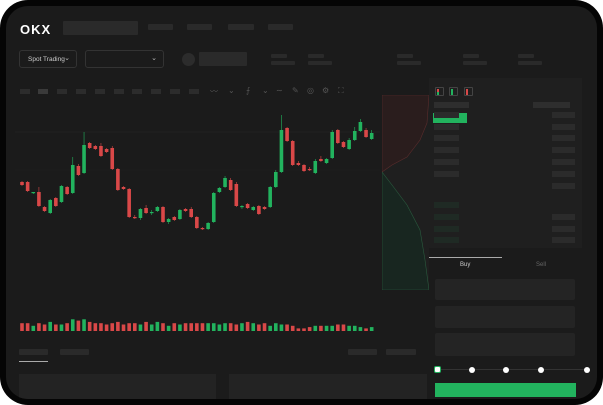 This screenshot has height=405, width=603. I want to click on chart-type-icon: 〰, so click(214, 91).